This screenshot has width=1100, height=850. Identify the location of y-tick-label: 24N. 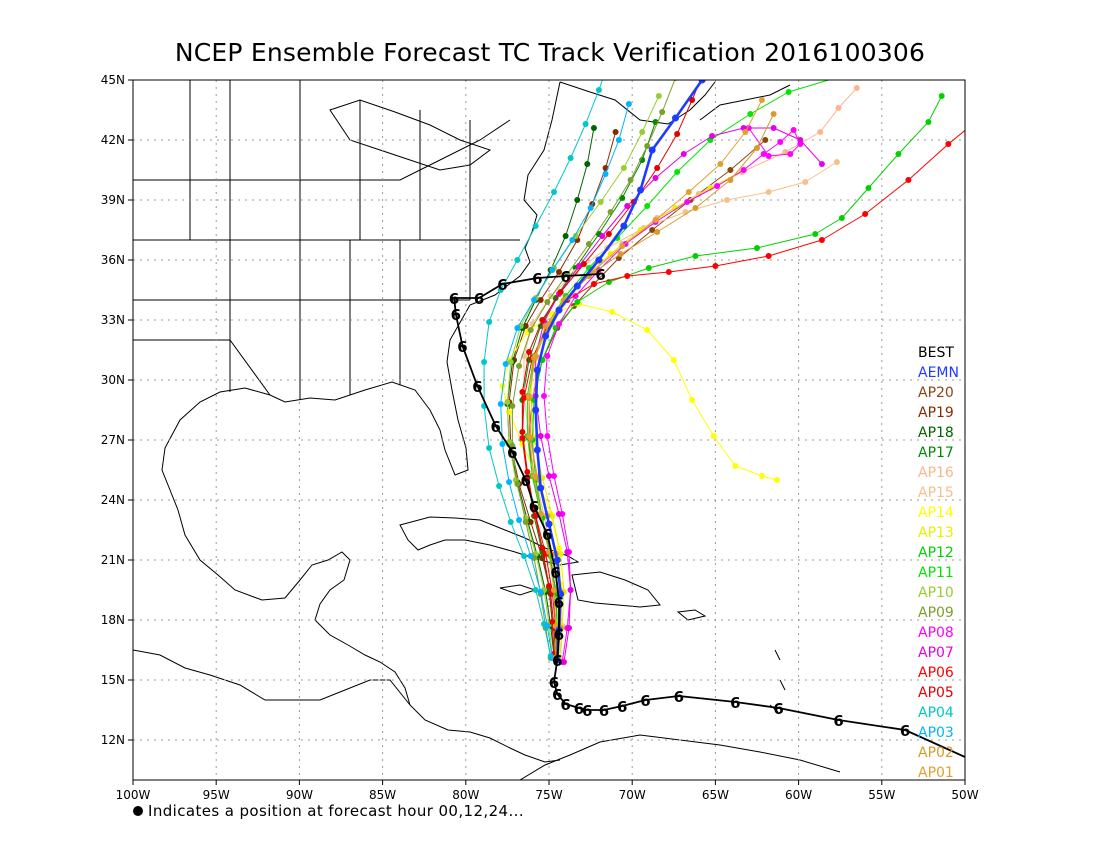
(113, 500).